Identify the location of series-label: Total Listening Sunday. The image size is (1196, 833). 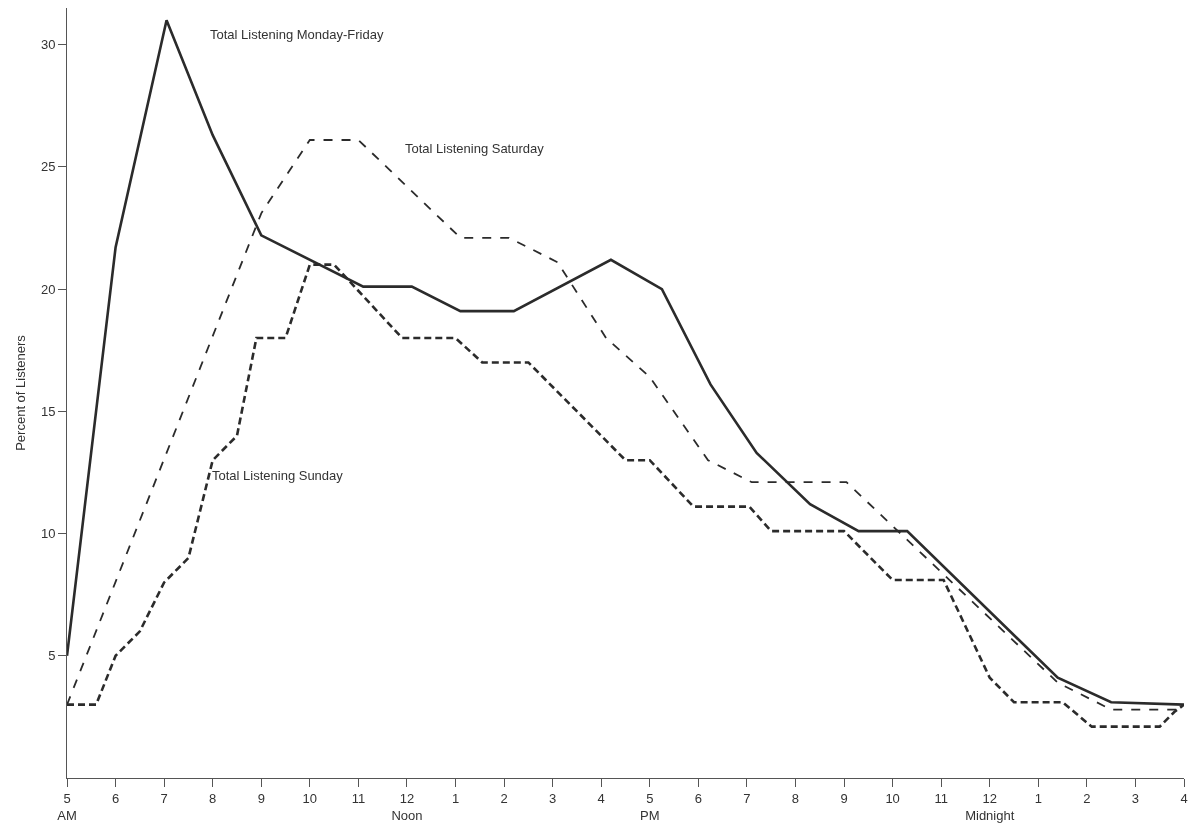
(278, 475).